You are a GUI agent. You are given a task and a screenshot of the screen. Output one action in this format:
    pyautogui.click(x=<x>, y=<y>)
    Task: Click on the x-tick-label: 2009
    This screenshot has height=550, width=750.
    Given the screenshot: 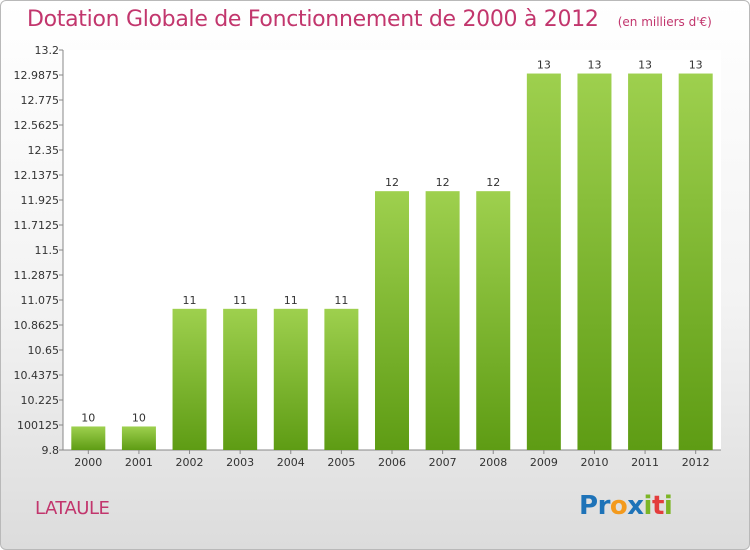 What is the action you would take?
    pyautogui.click(x=544, y=462)
    